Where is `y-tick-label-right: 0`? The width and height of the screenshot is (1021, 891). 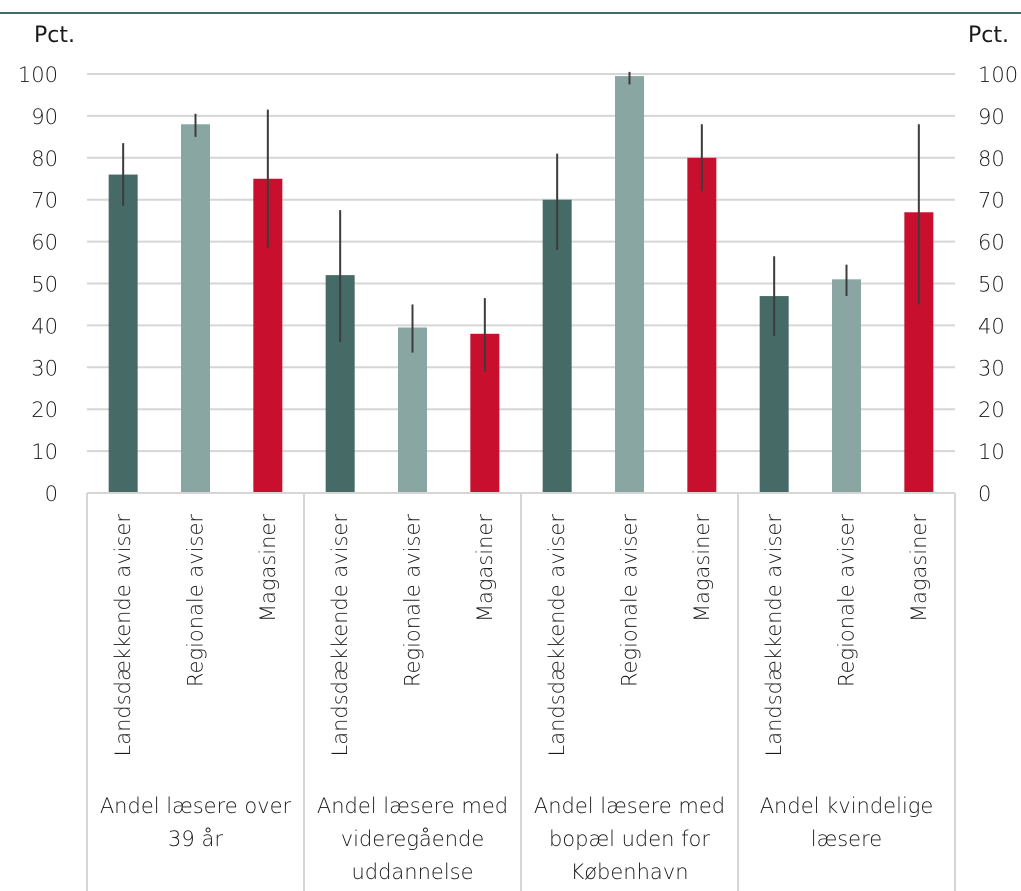
y-tick-label-right: 0 is located at coordinates (984, 494).